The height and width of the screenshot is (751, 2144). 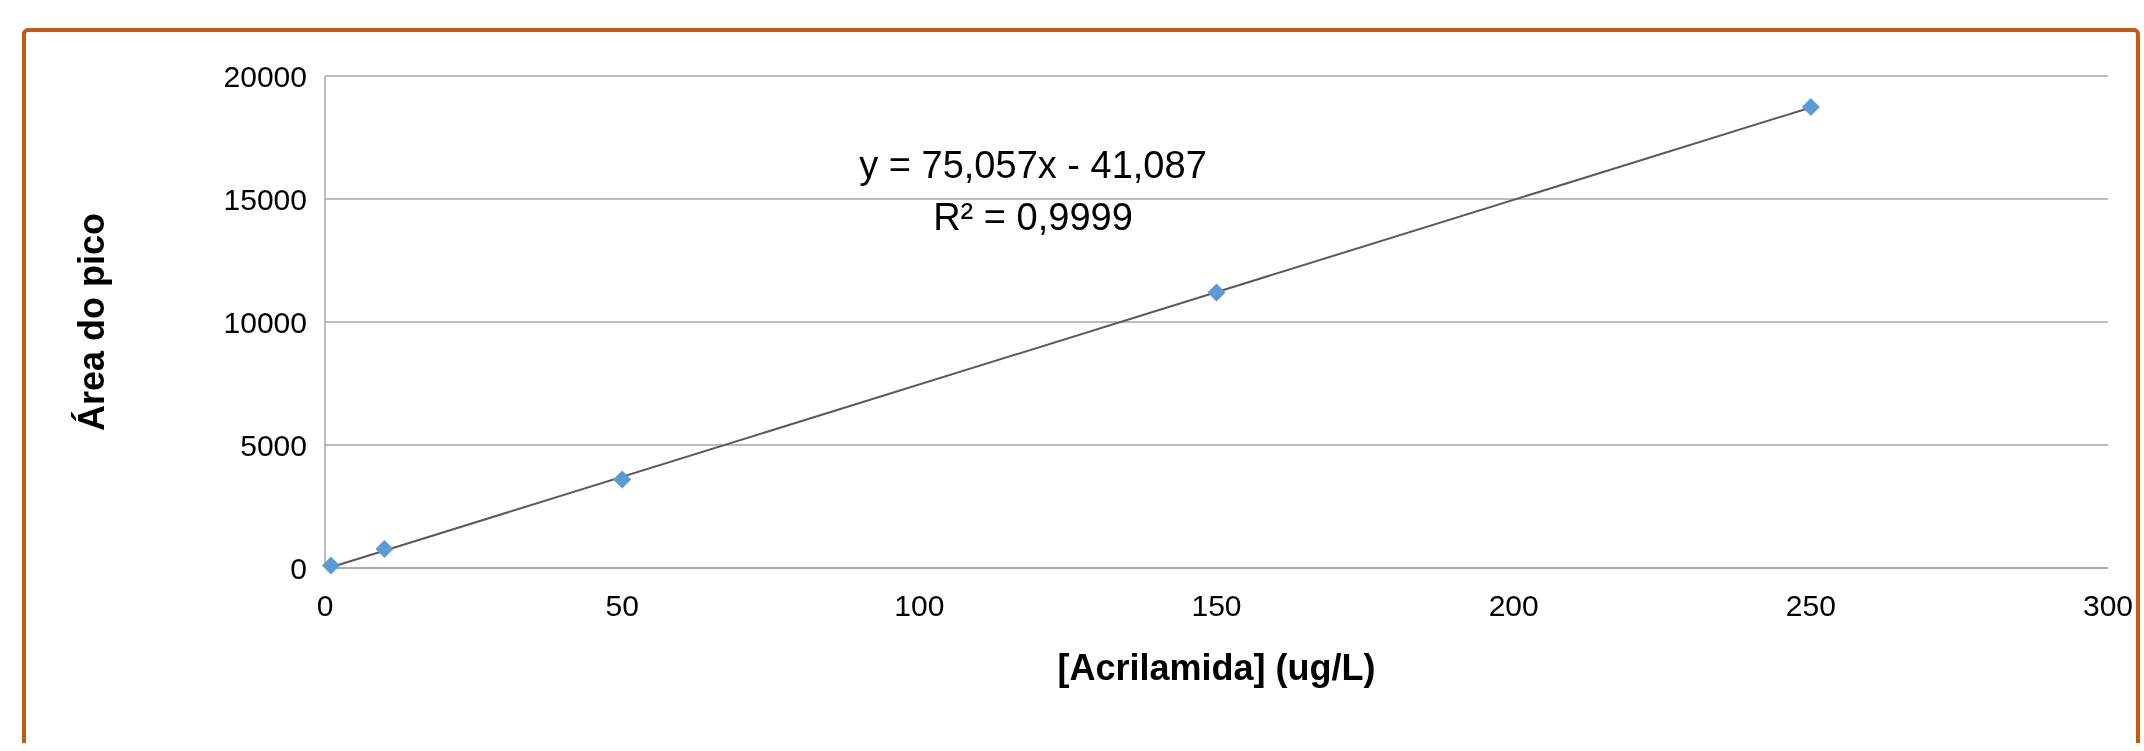 What do you see at coordinates (298, 568) in the screenshot?
I see `y-tick-label: 0` at bounding box center [298, 568].